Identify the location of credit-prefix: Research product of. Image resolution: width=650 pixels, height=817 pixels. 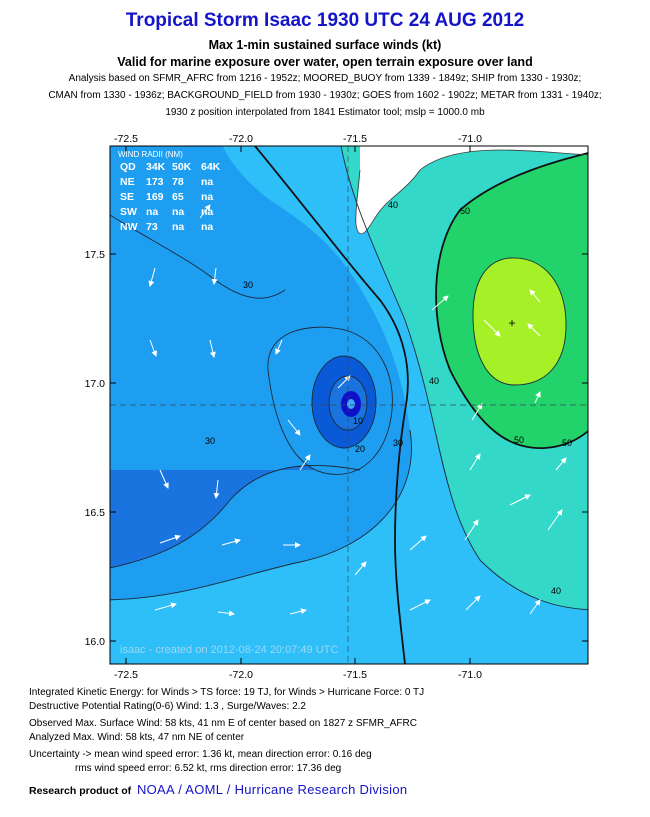
(80, 791).